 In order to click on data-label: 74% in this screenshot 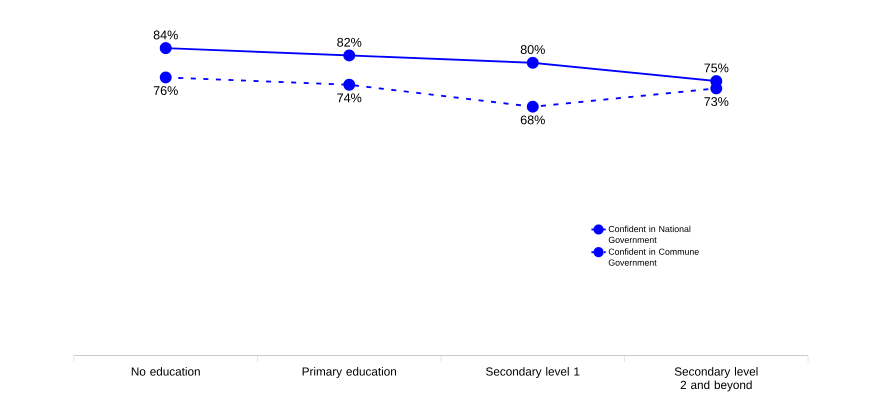, I will do `click(349, 98)`.